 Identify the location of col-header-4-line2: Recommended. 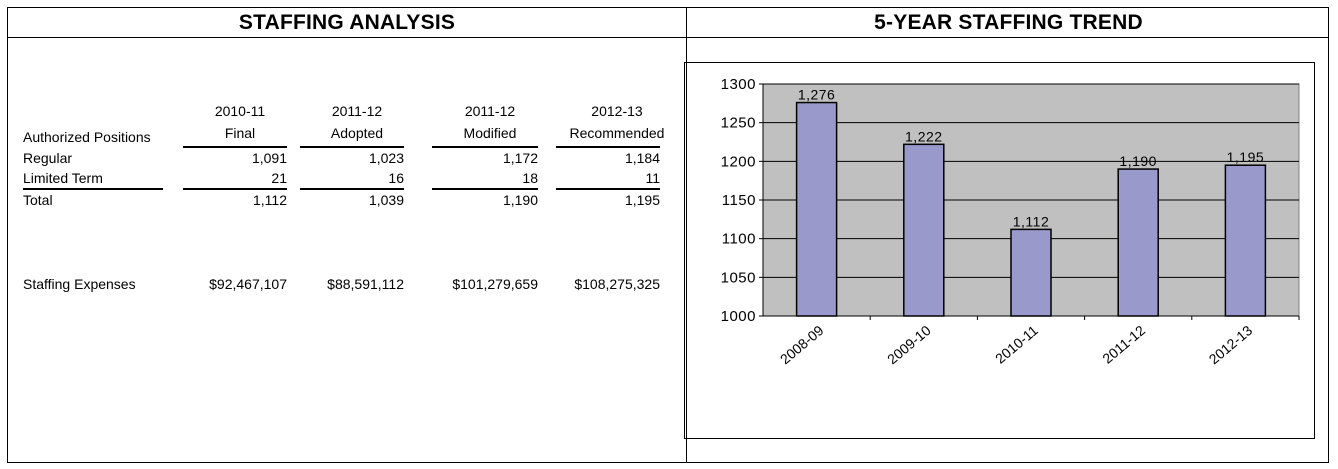
(617, 133).